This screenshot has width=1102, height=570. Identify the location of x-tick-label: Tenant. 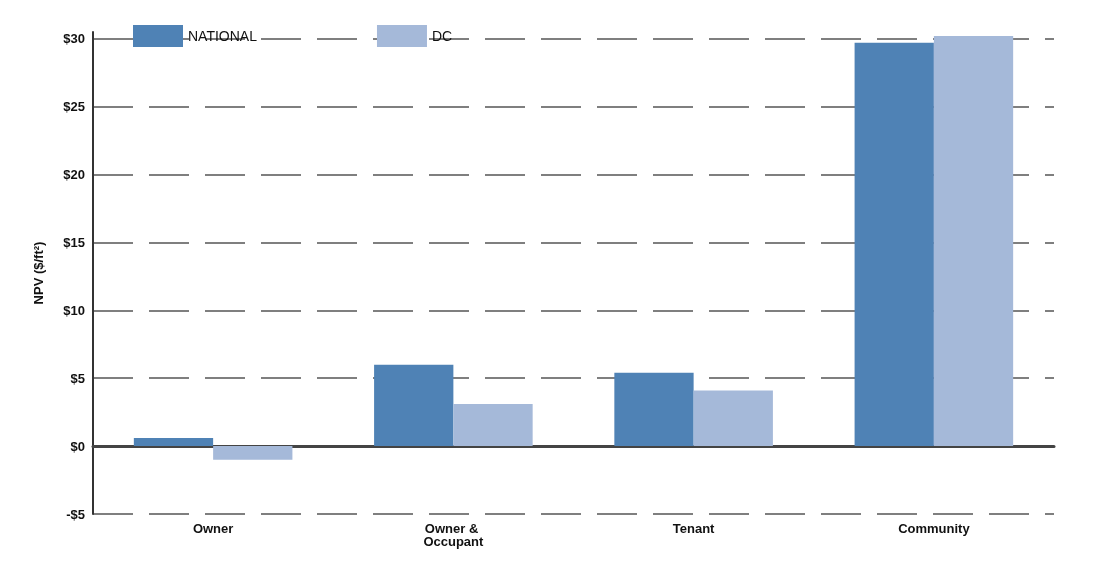
(694, 528).